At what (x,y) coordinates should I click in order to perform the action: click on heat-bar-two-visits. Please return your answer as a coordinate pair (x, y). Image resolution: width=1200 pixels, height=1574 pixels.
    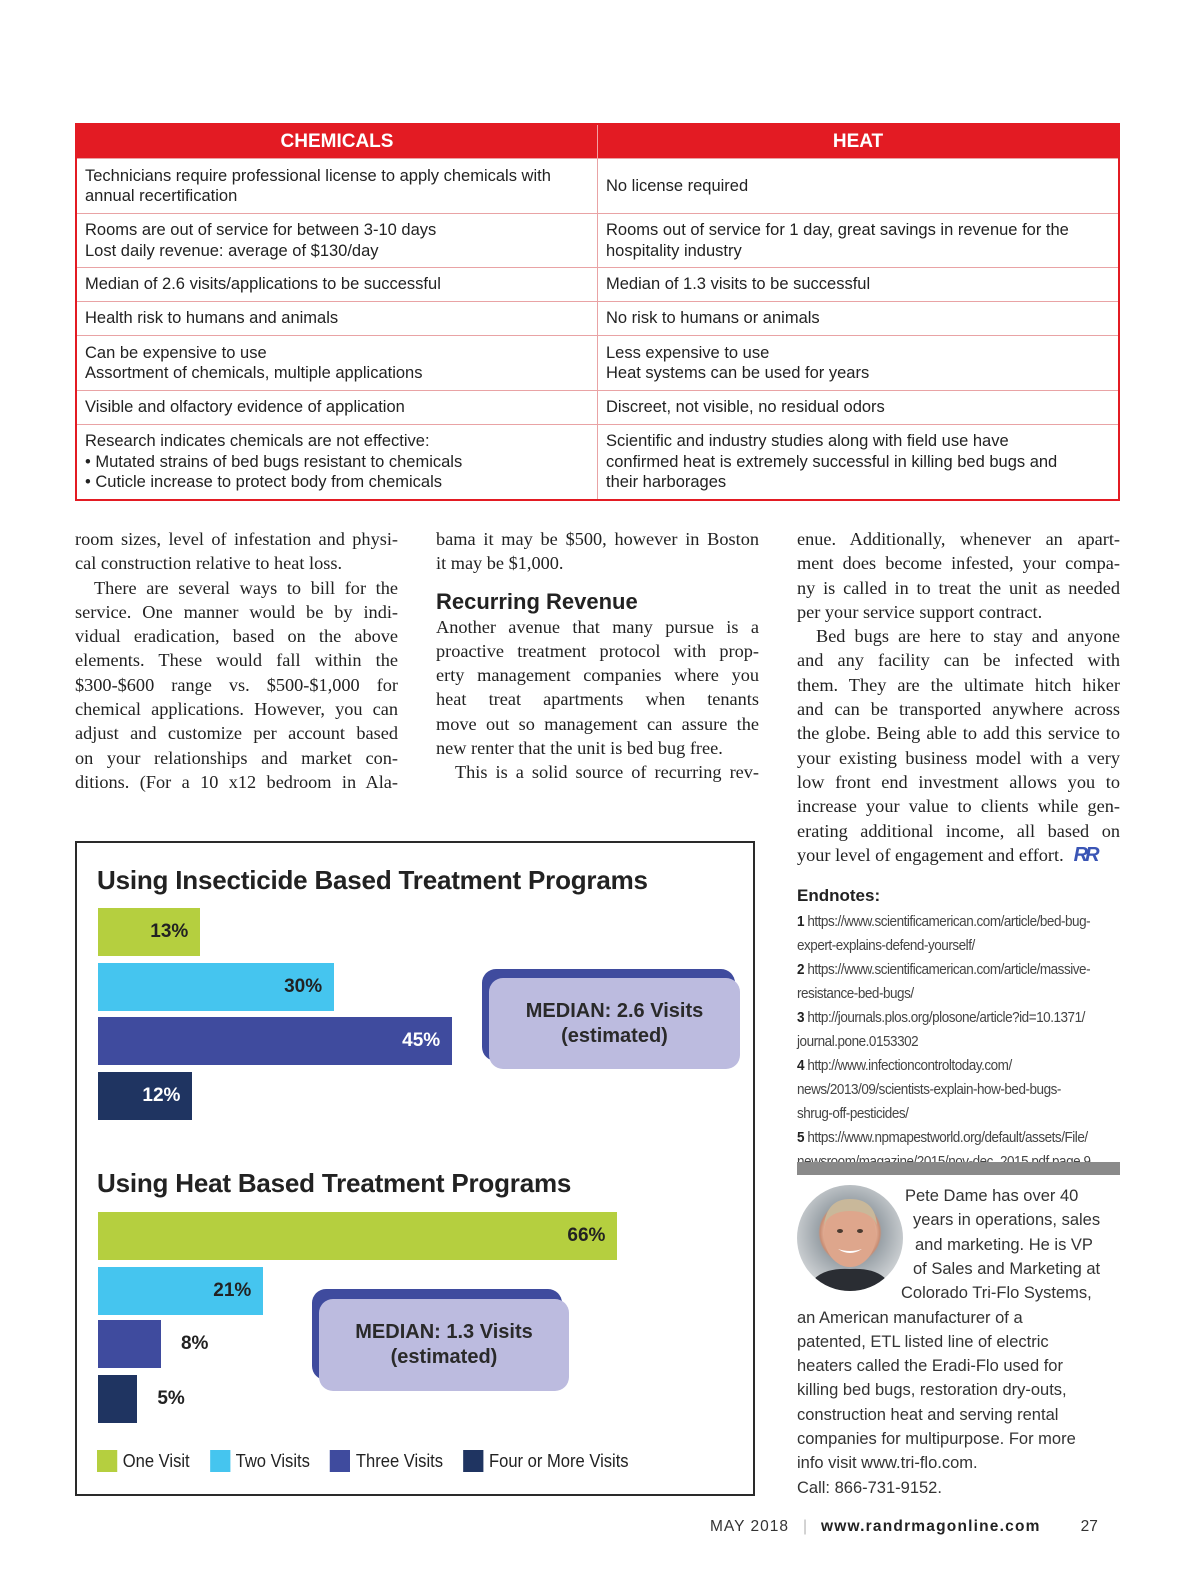
    Looking at the image, I should click on (181, 1291).